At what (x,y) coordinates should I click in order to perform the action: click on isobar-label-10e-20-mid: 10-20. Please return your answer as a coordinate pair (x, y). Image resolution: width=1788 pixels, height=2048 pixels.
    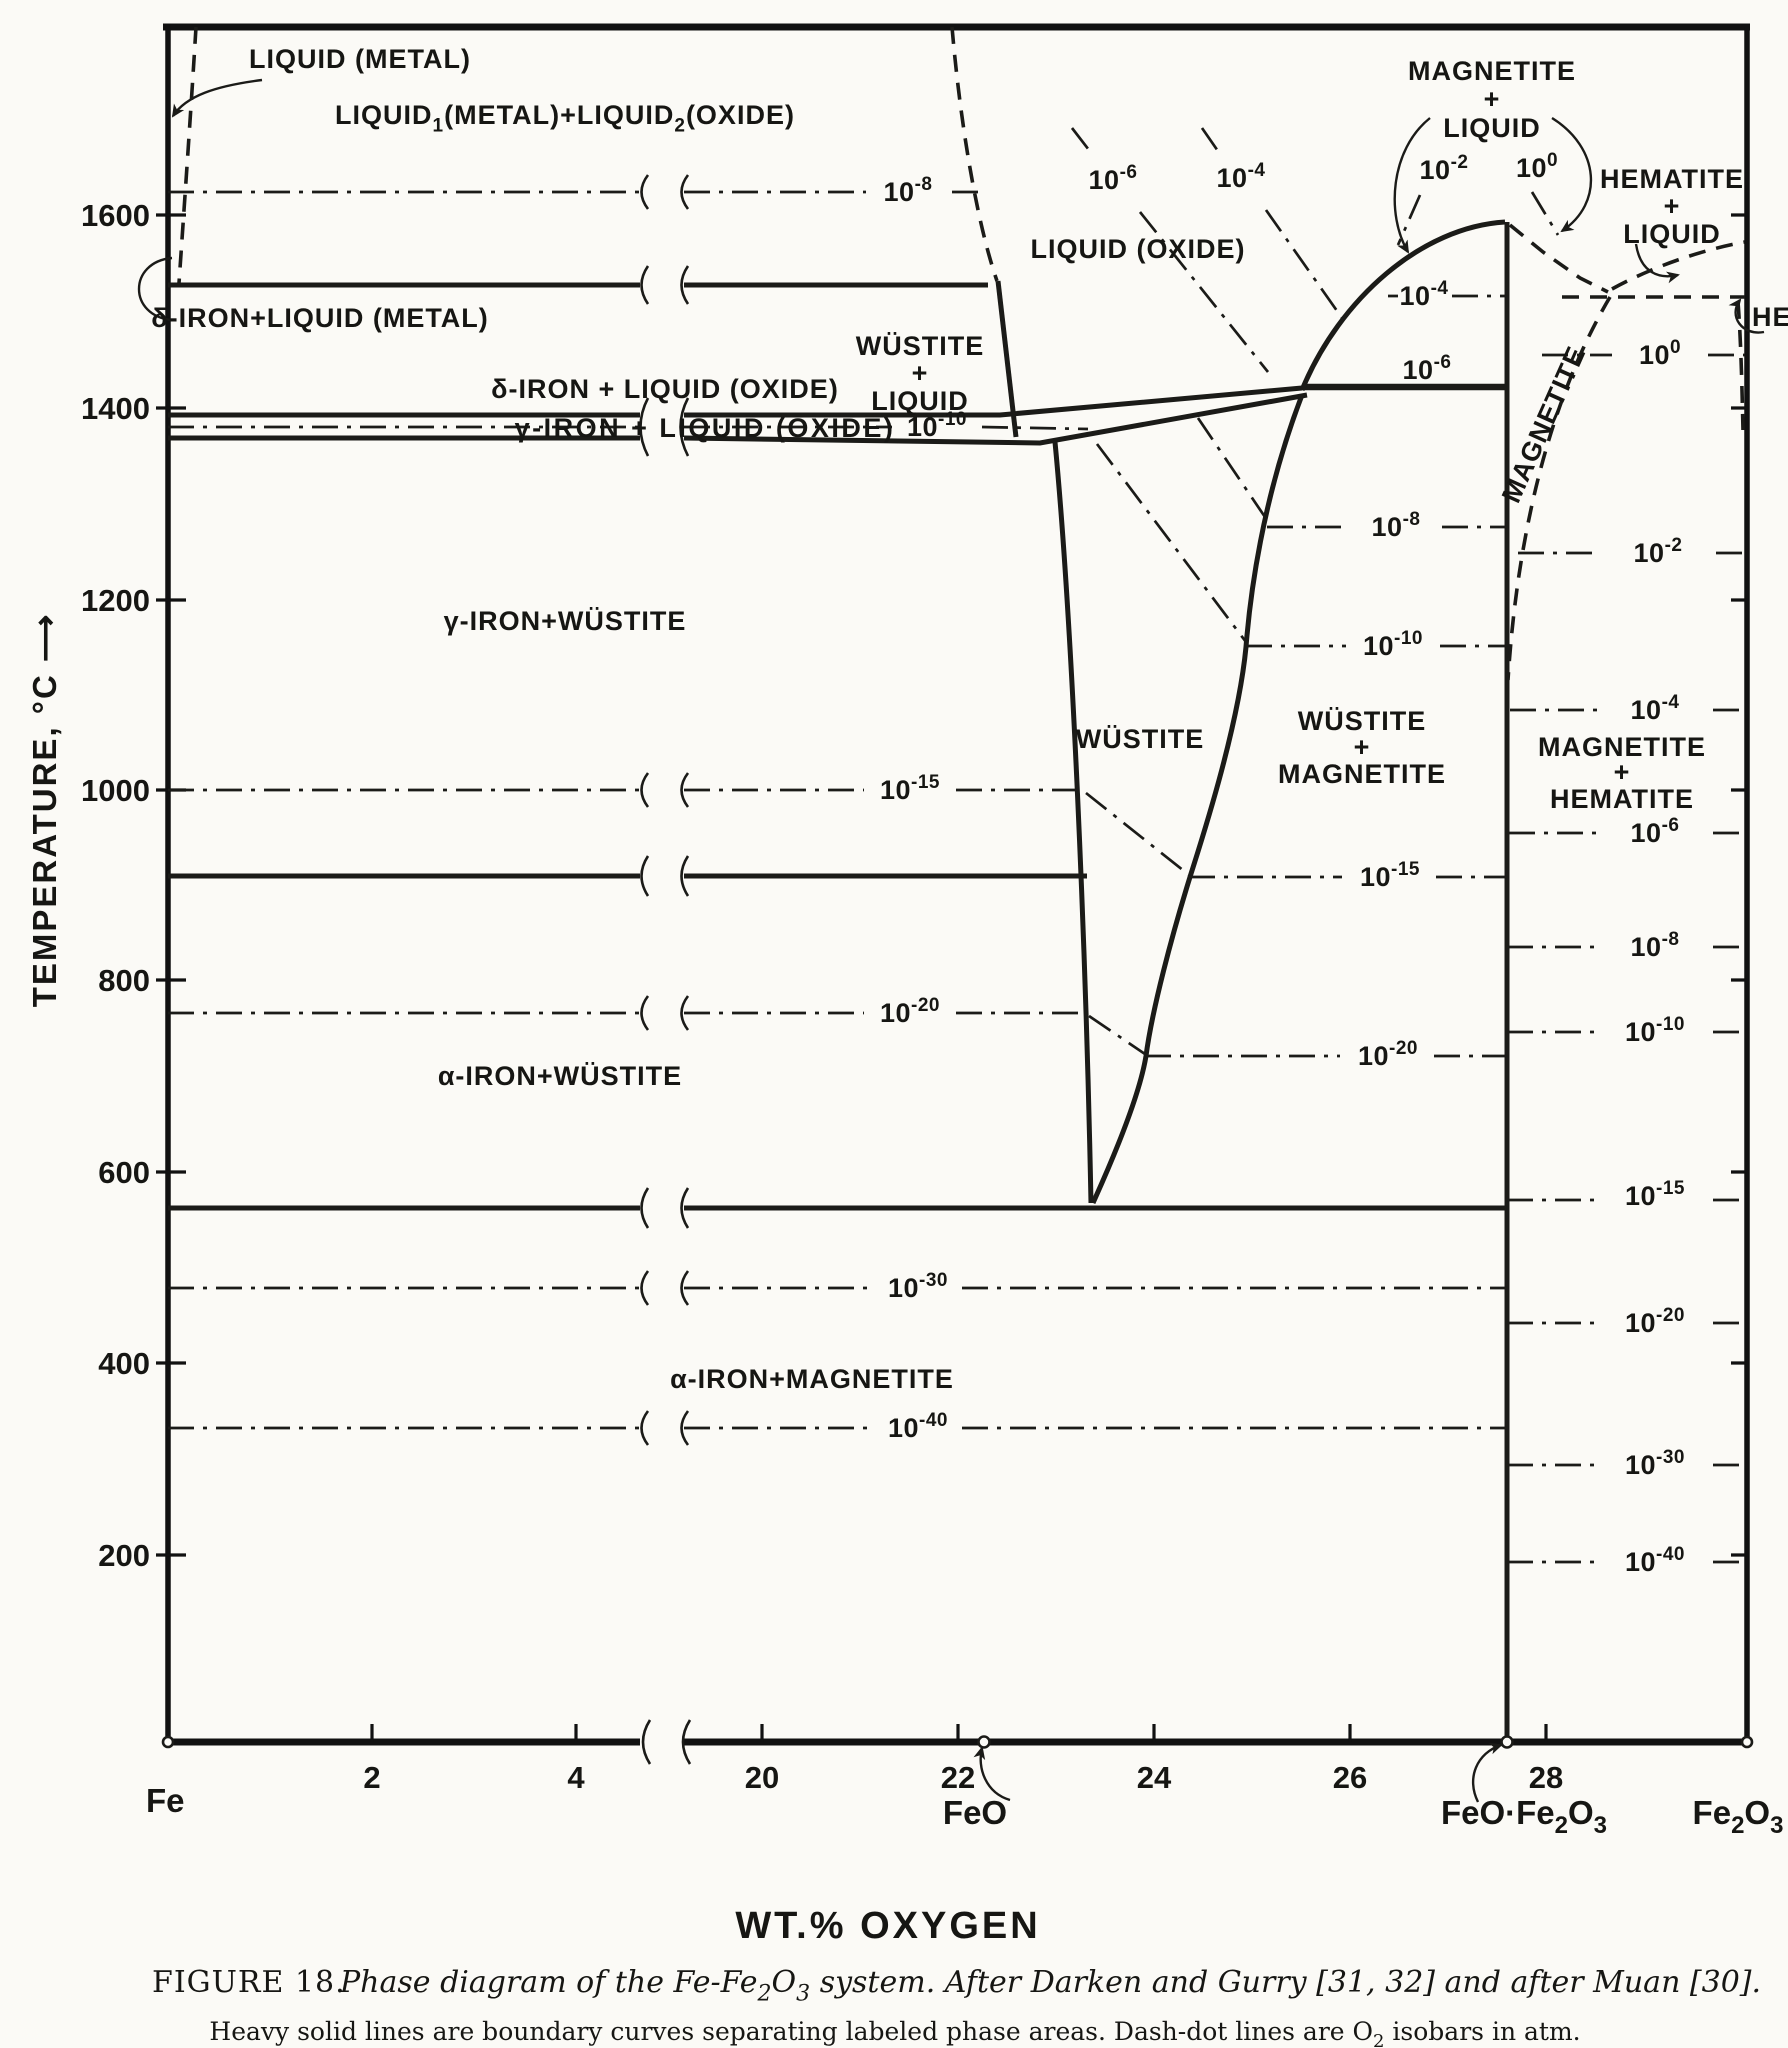
    Looking at the image, I should click on (1388, 1054).